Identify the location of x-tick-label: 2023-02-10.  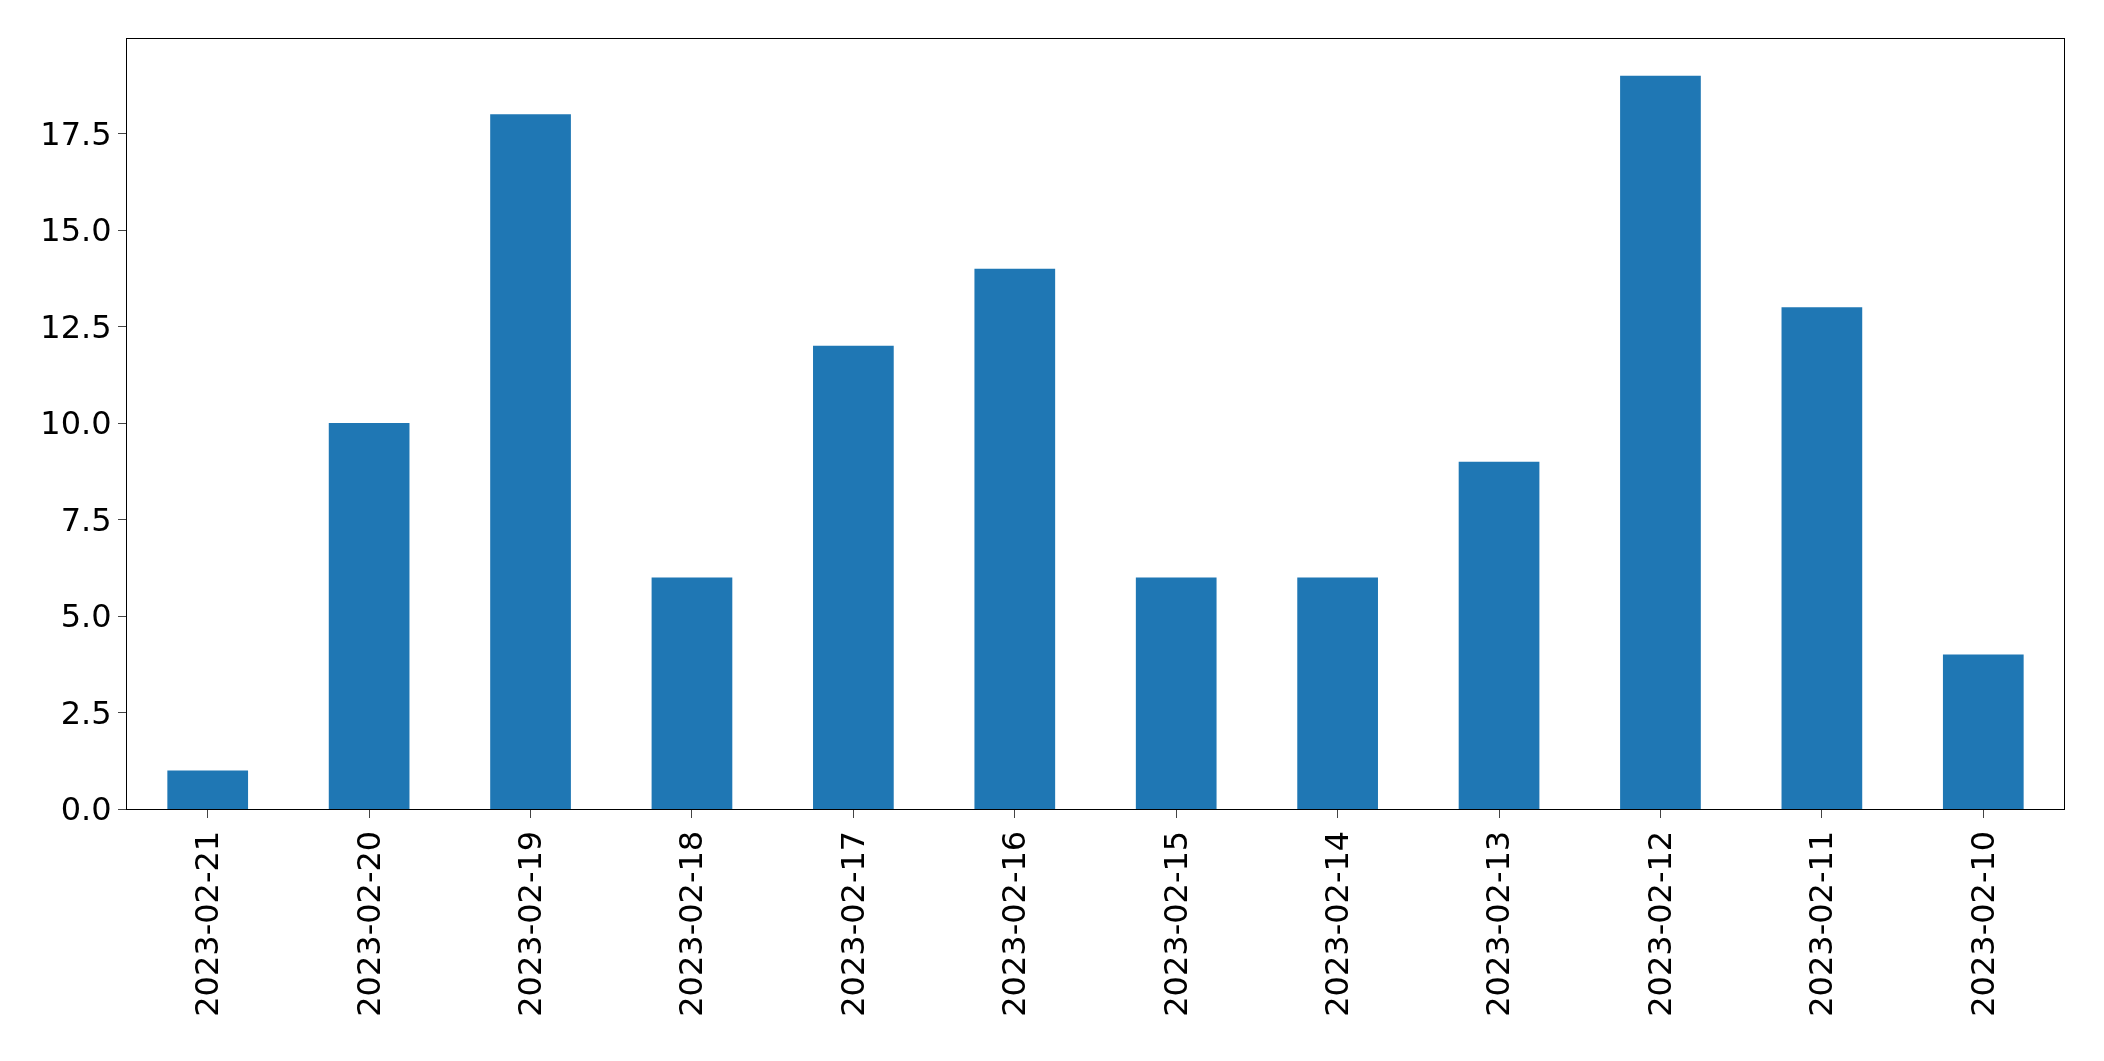
(1982, 923).